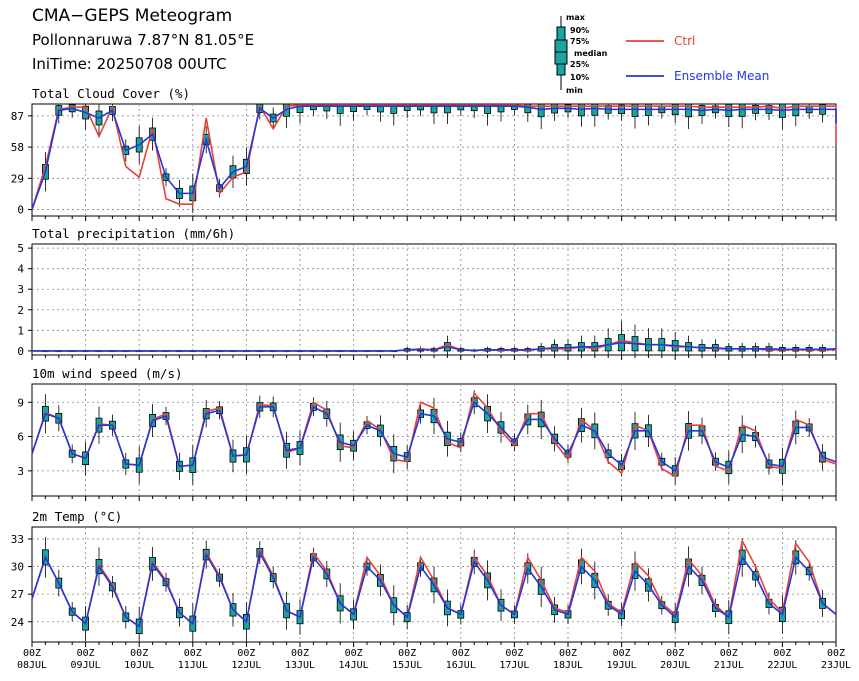 The height and width of the screenshot is (681, 859). What do you see at coordinates (579, 77) in the screenshot?
I see `legend-box-label: 10%` at bounding box center [579, 77].